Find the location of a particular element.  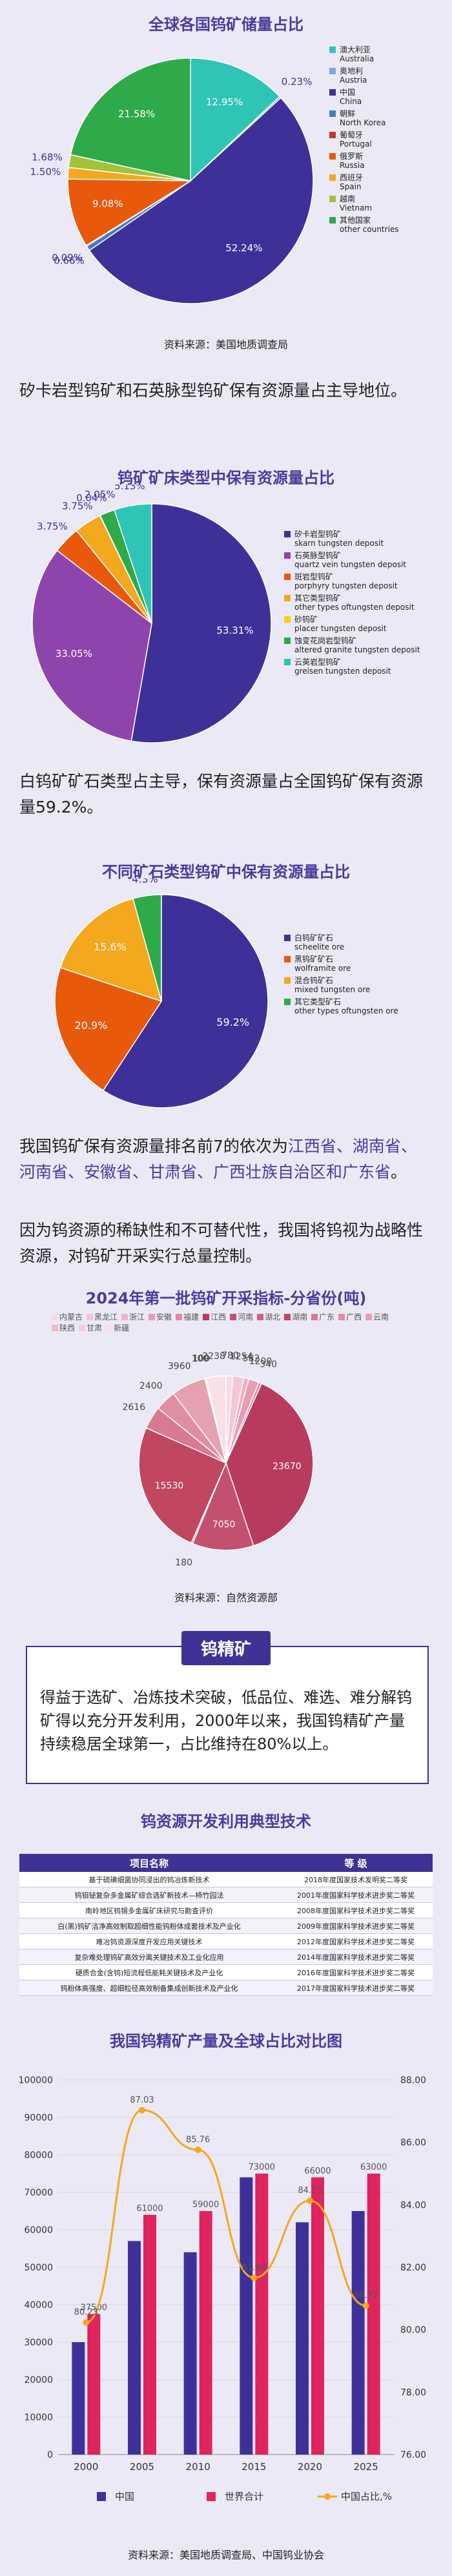

legend-item: 新疆 is located at coordinates (117, 1327).